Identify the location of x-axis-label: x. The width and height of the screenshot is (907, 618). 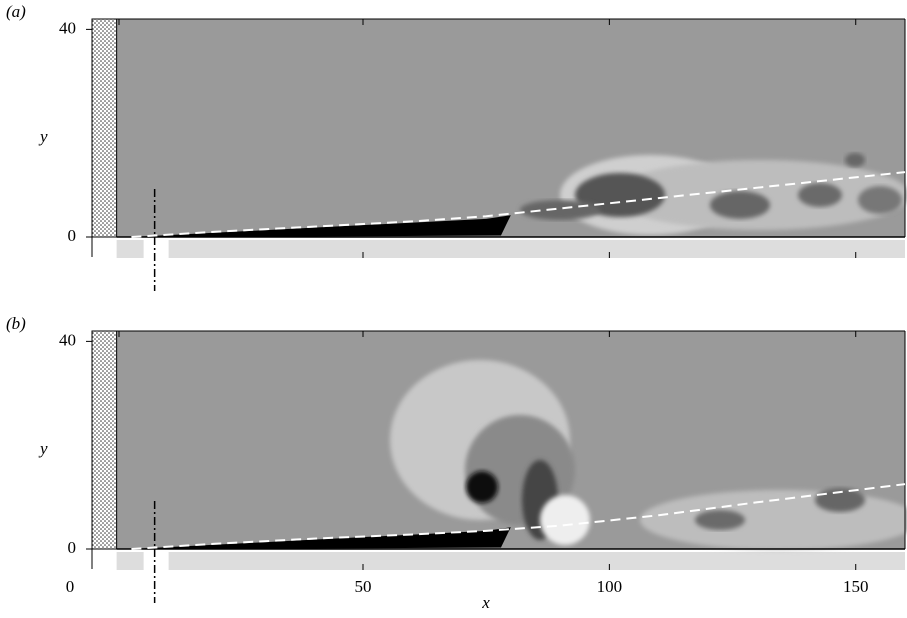
(485, 602).